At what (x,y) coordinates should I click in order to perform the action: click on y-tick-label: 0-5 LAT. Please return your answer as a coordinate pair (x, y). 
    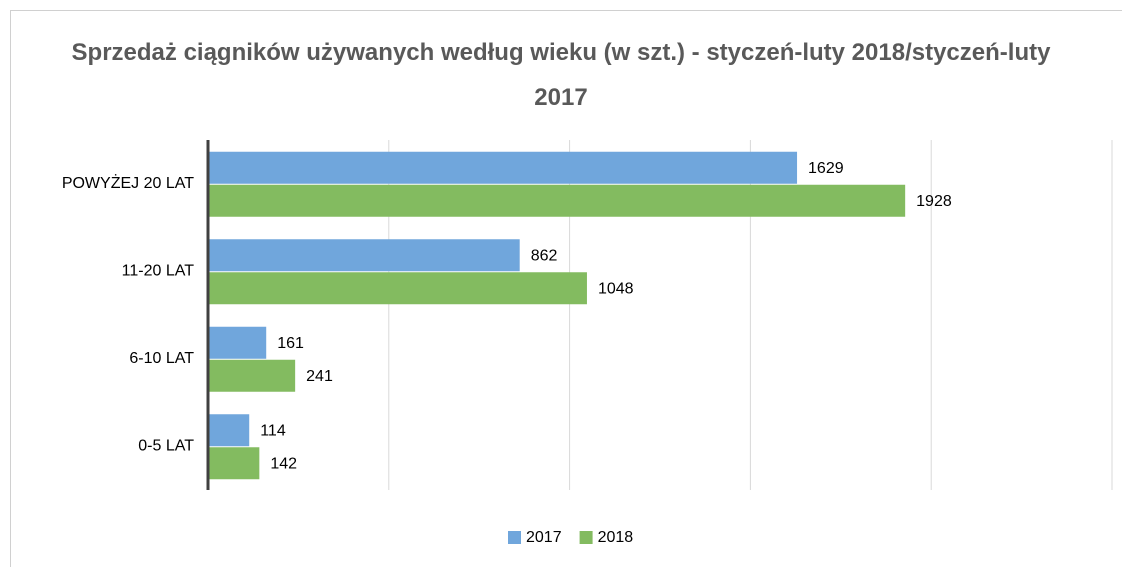
    Looking at the image, I should click on (166, 445).